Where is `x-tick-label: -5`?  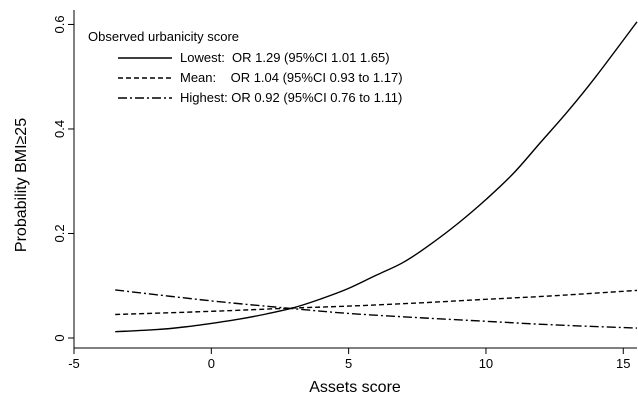 x-tick-label: -5 is located at coordinates (74, 363).